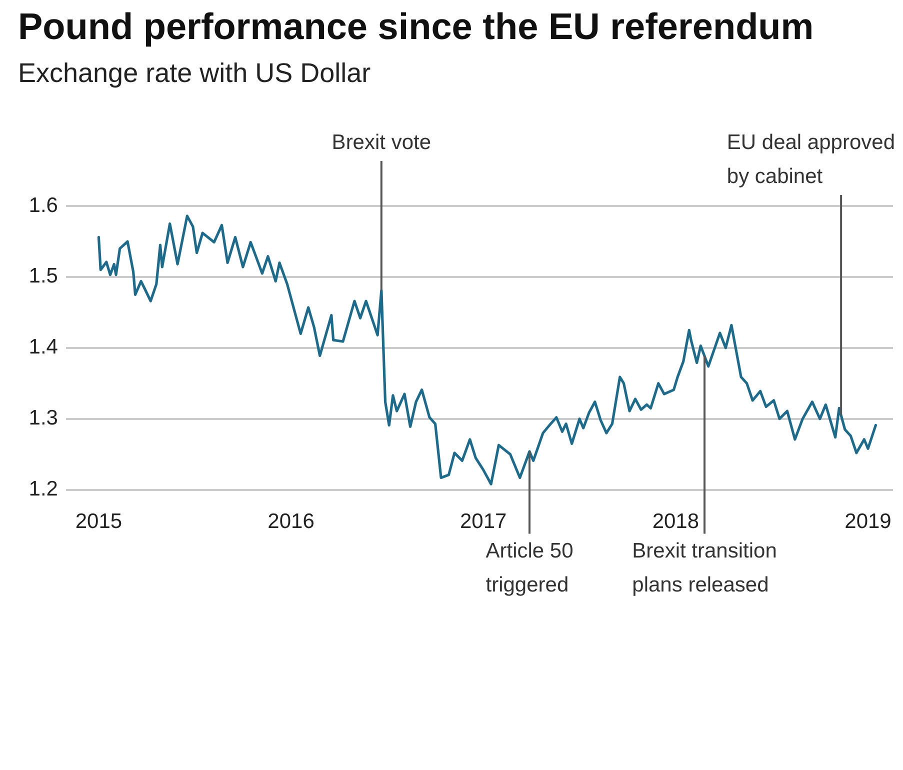 Image resolution: width=903 pixels, height=770 pixels. I want to click on y-tick-label: 1.2, so click(43, 489).